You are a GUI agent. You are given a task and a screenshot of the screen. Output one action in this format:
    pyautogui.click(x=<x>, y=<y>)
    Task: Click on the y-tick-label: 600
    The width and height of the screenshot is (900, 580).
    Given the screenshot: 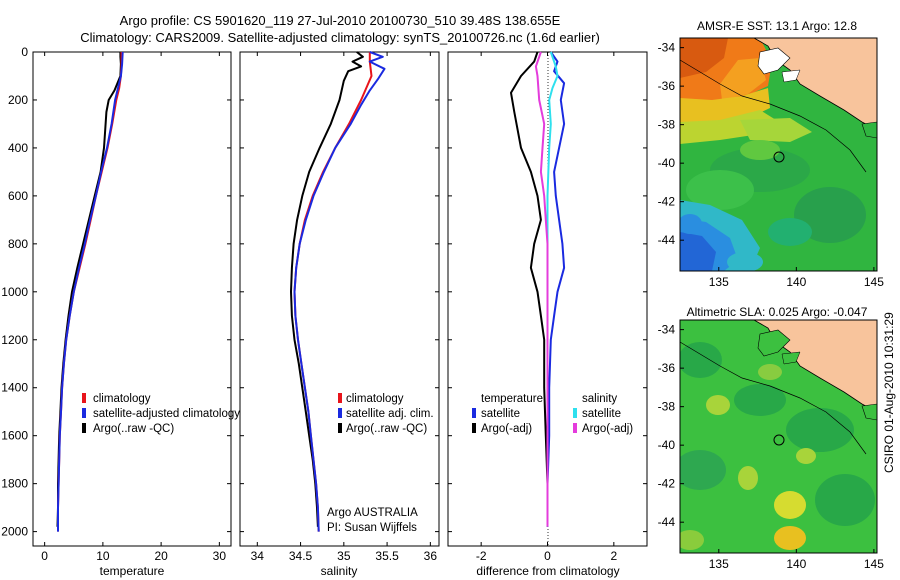 What is the action you would take?
    pyautogui.click(x=18, y=196)
    